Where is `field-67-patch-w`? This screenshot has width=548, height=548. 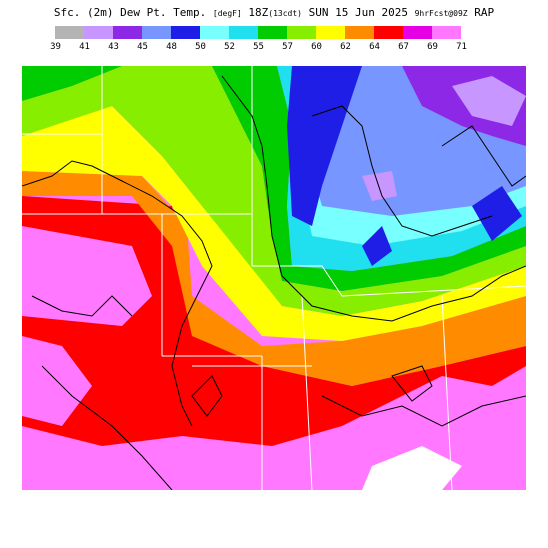 field-67-patch-w is located at coordinates (87, 276).